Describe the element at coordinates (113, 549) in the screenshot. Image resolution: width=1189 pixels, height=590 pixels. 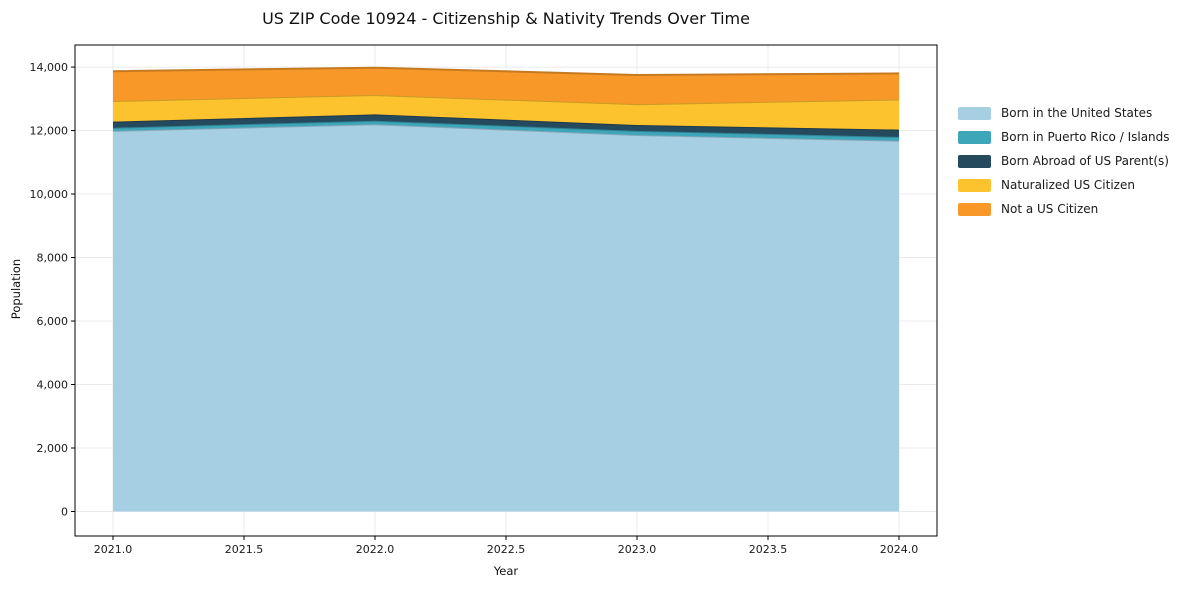
I see `x-tick-label: 2021.0` at that location.